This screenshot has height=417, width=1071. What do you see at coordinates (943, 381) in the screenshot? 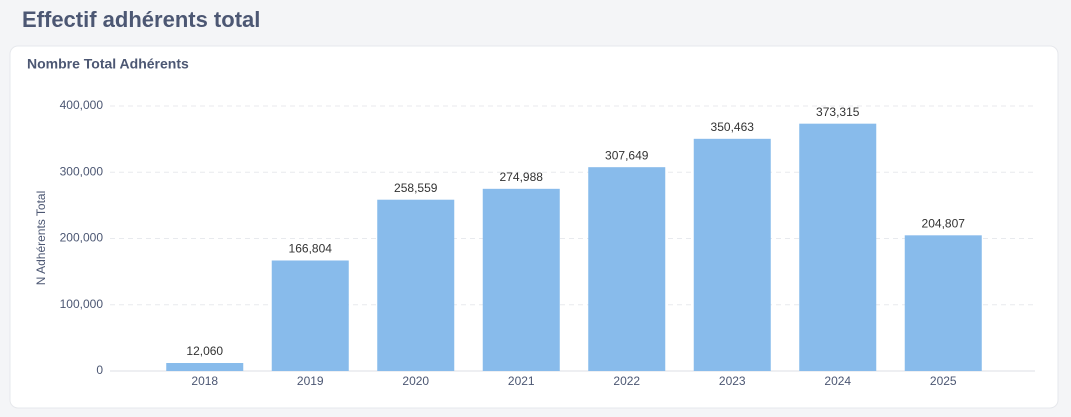
I see `x-tick-label: 2025` at bounding box center [943, 381].